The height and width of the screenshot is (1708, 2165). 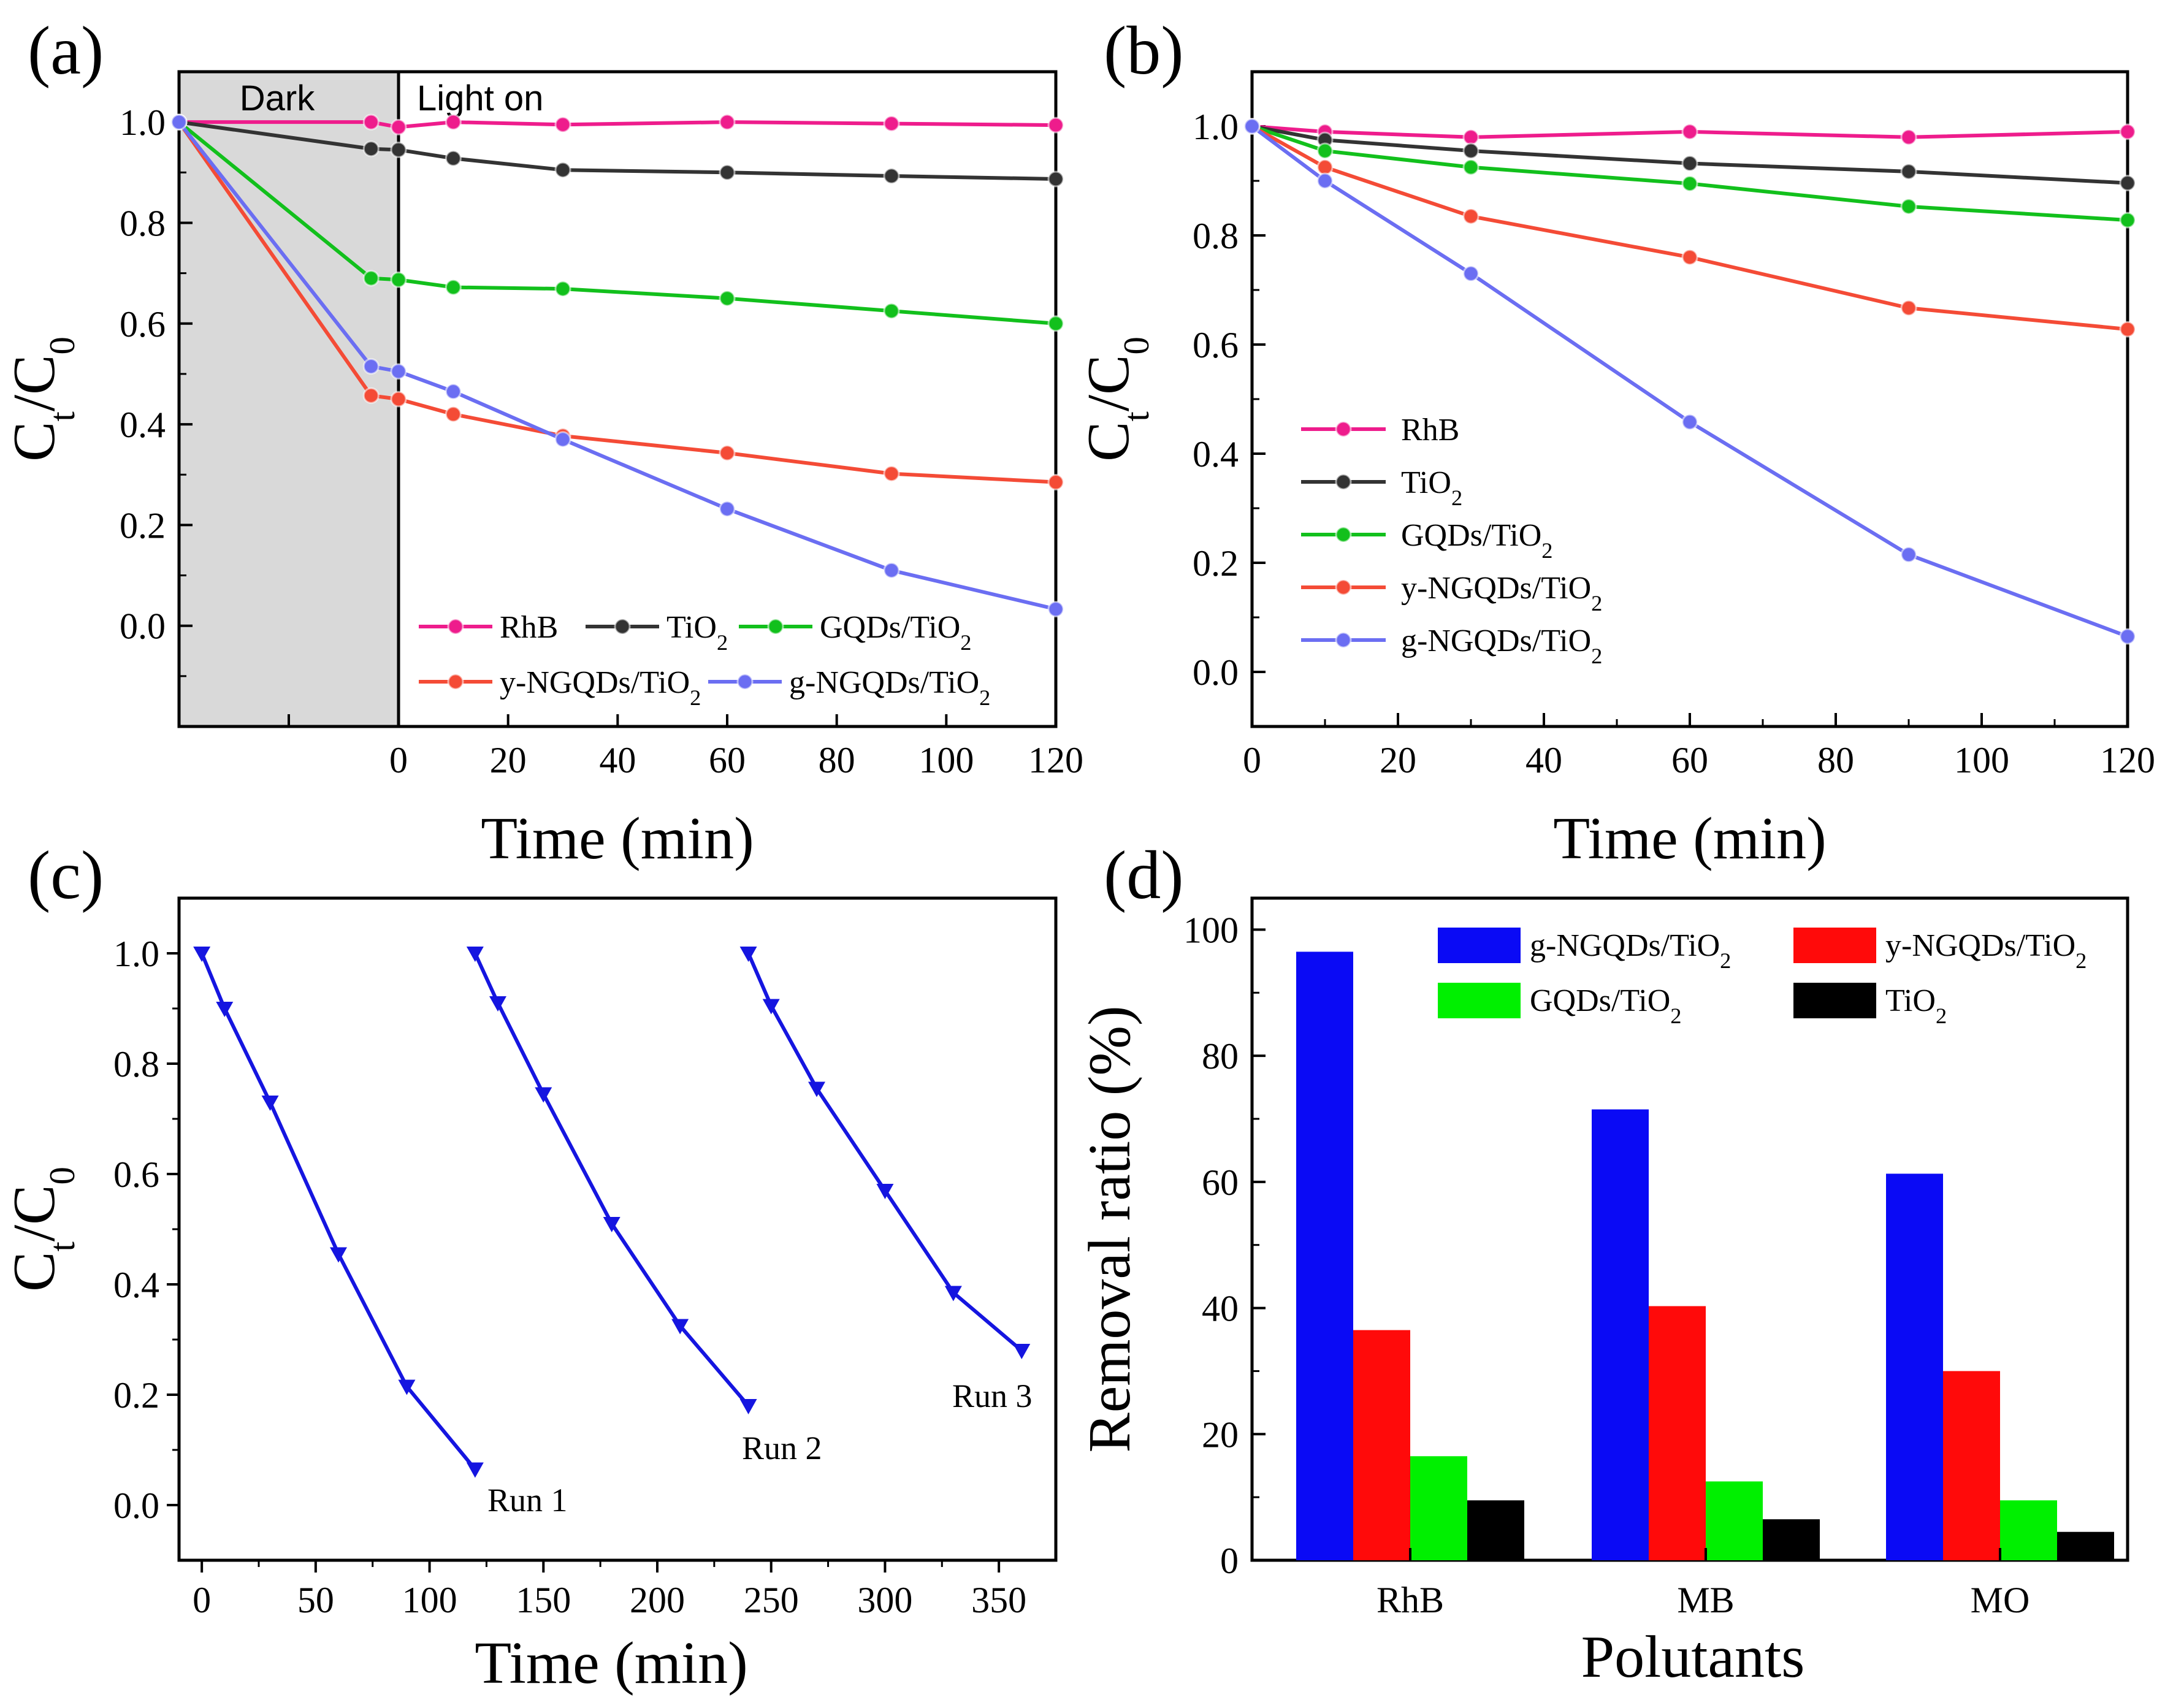 What do you see at coordinates (1705, 1600) in the screenshot?
I see `x-tick-label: MB` at bounding box center [1705, 1600].